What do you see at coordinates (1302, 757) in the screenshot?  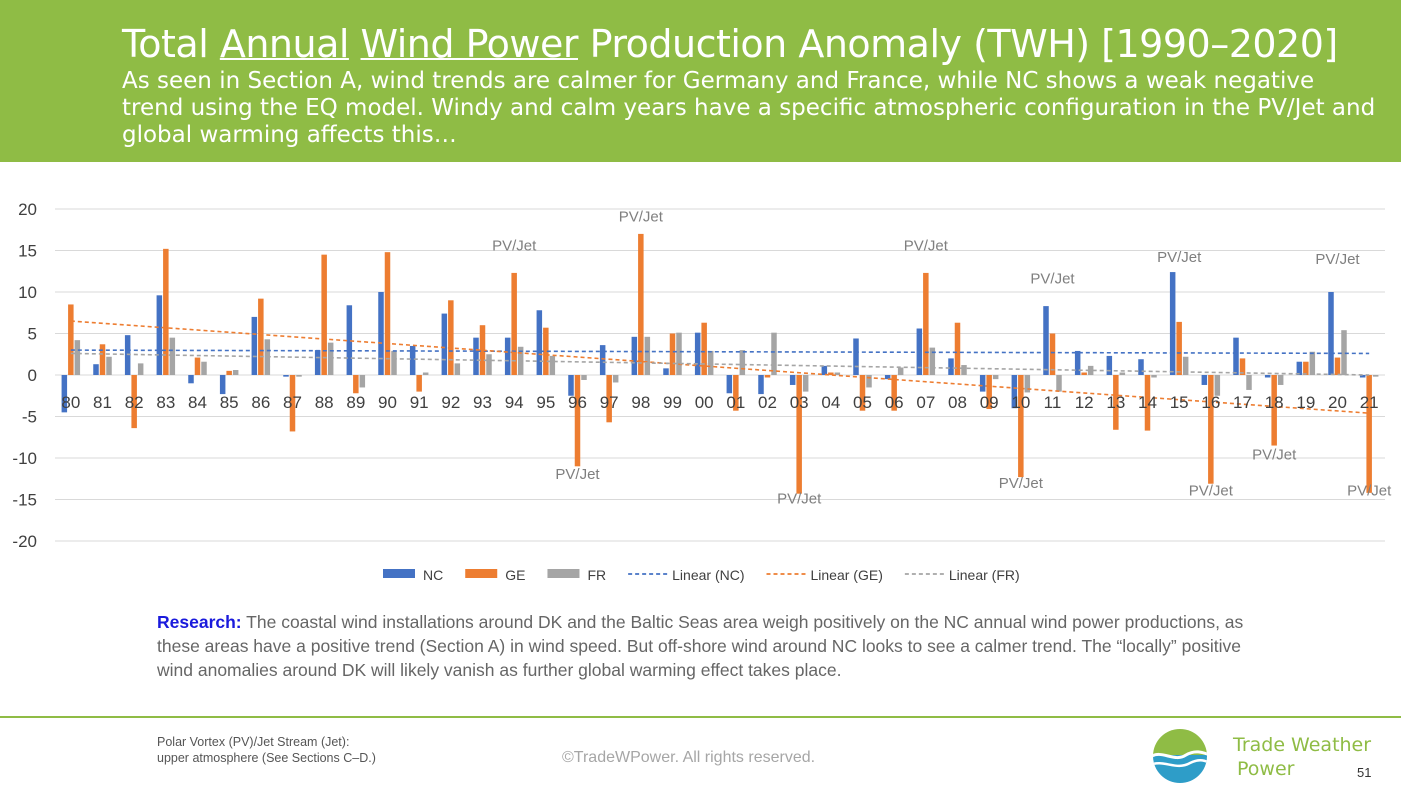 I see `brand-name: Trade Weather Power` at bounding box center [1302, 757].